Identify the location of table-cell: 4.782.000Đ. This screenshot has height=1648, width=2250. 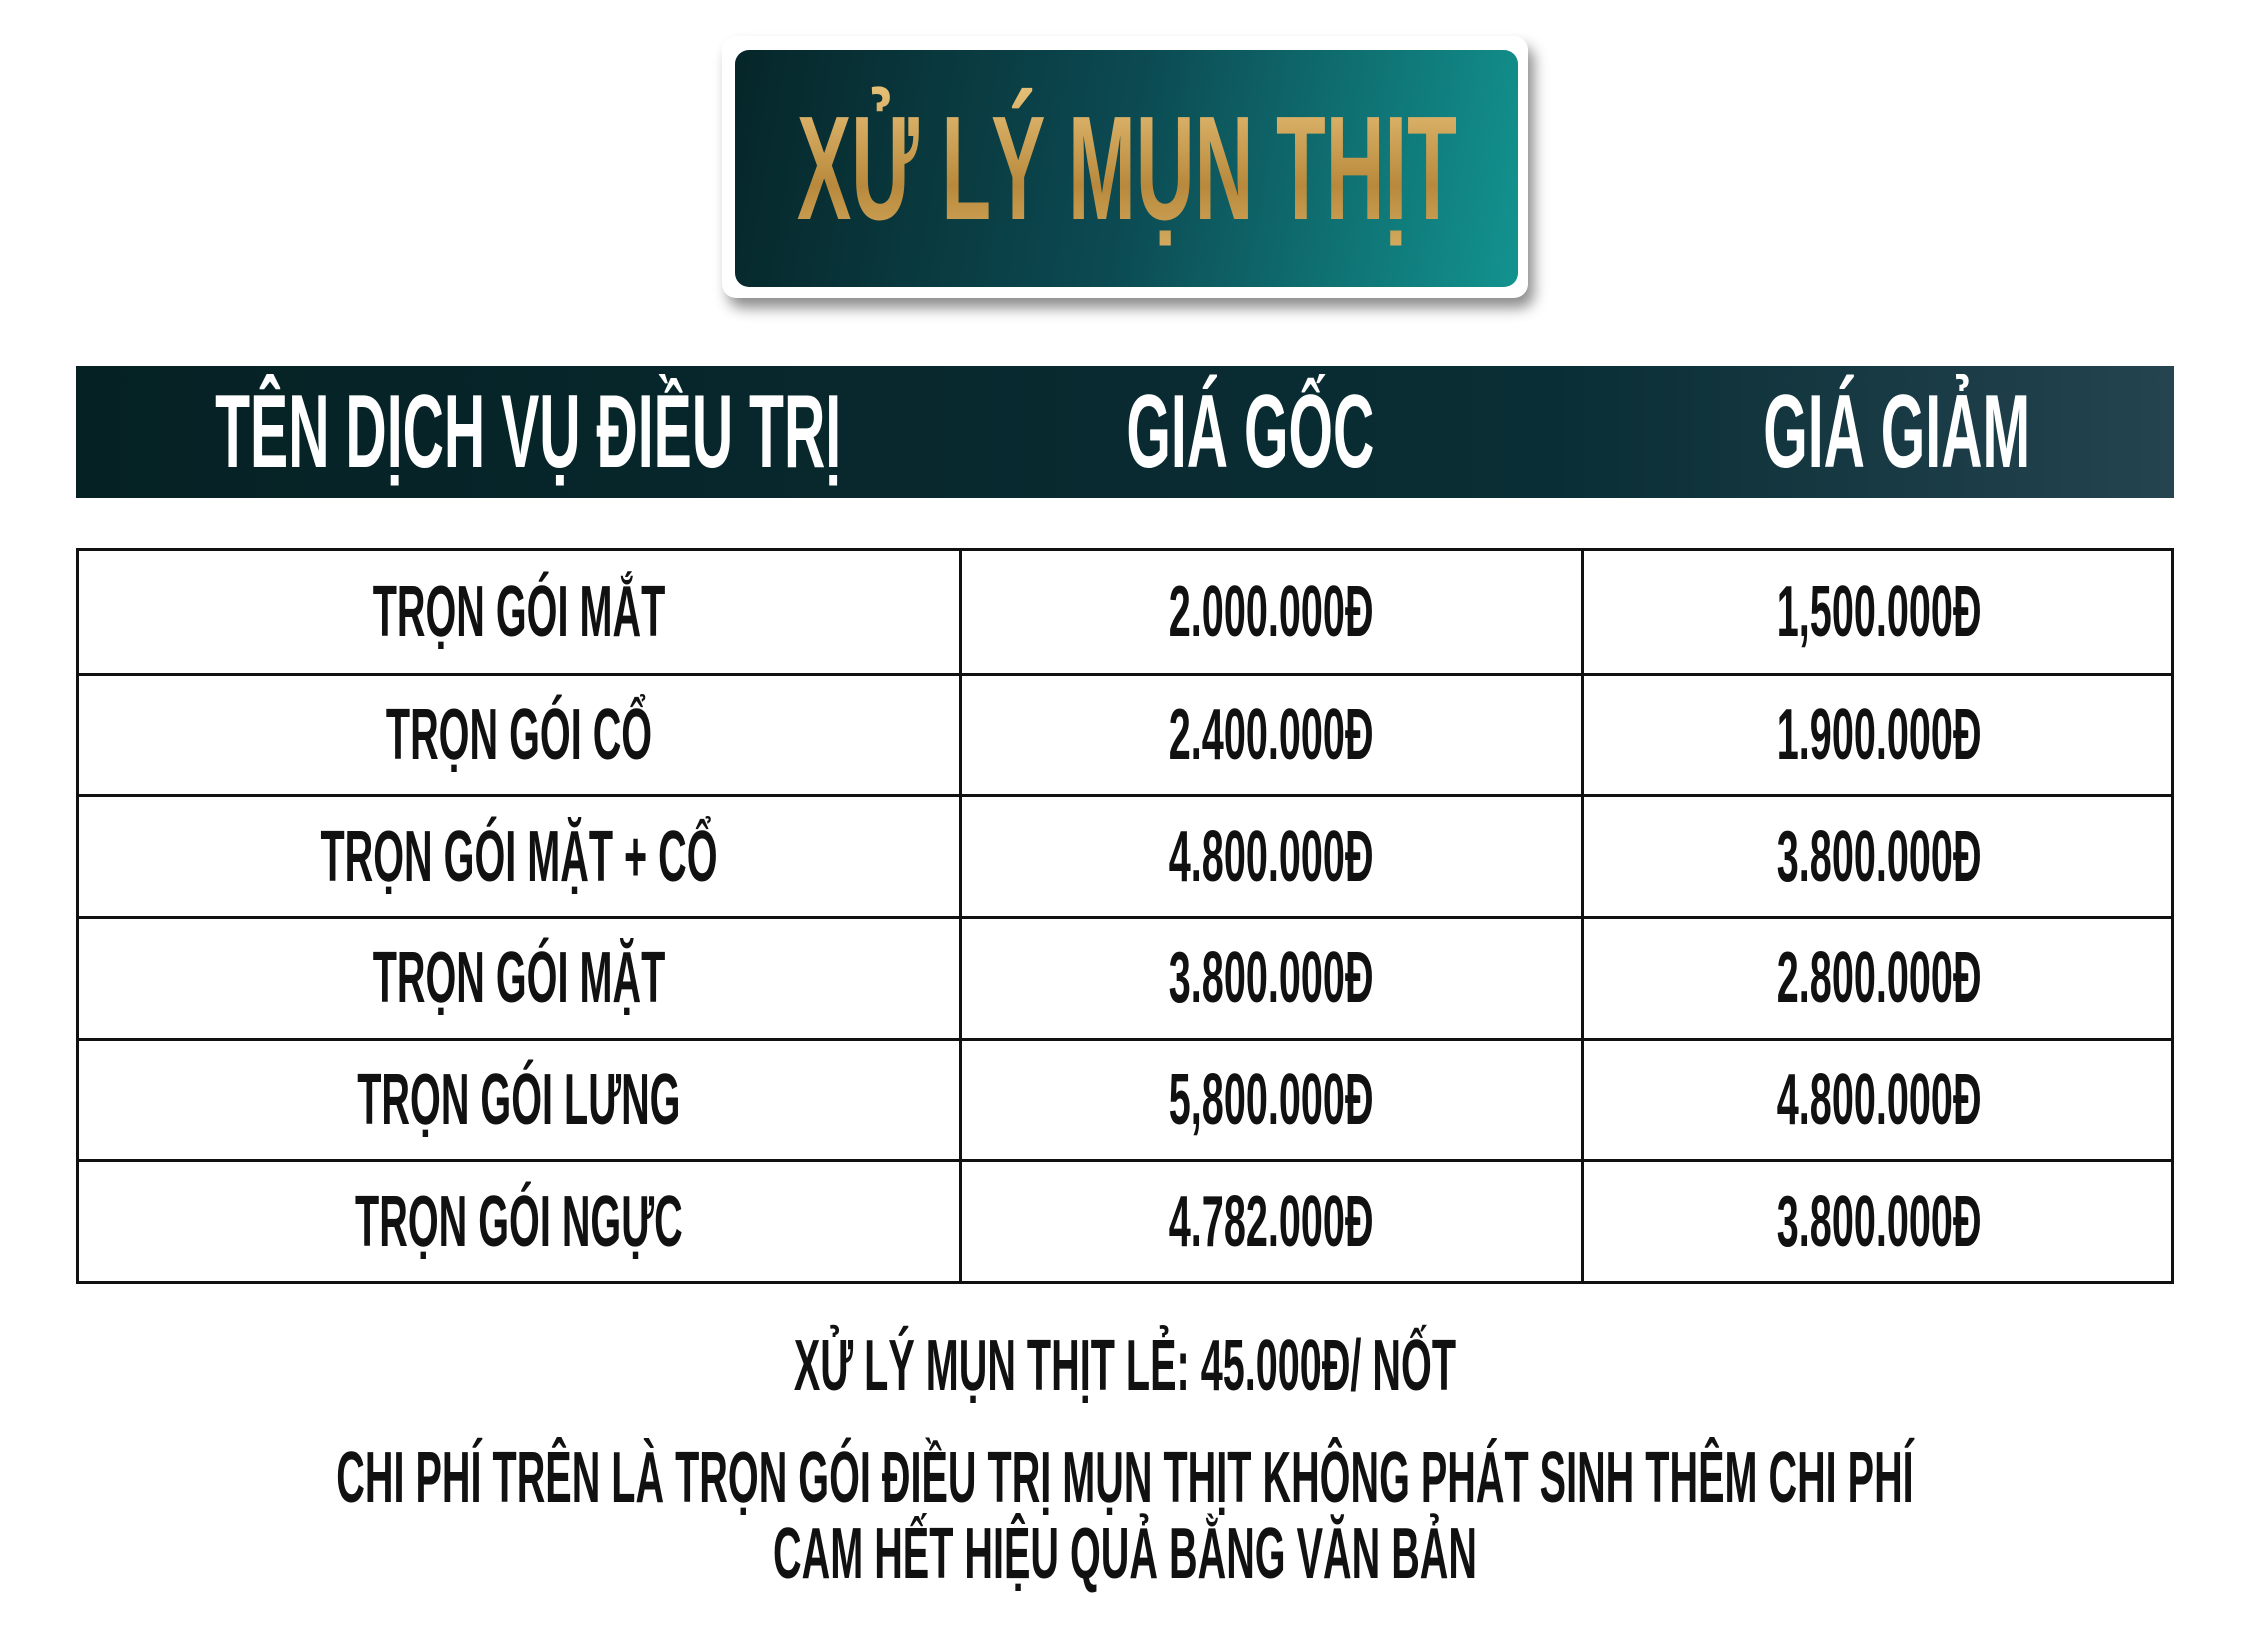
(1270, 1220).